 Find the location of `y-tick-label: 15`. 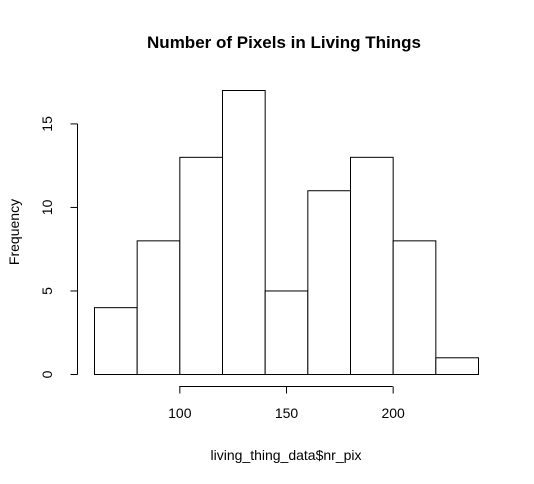

y-tick-label: 15 is located at coordinates (47, 124).